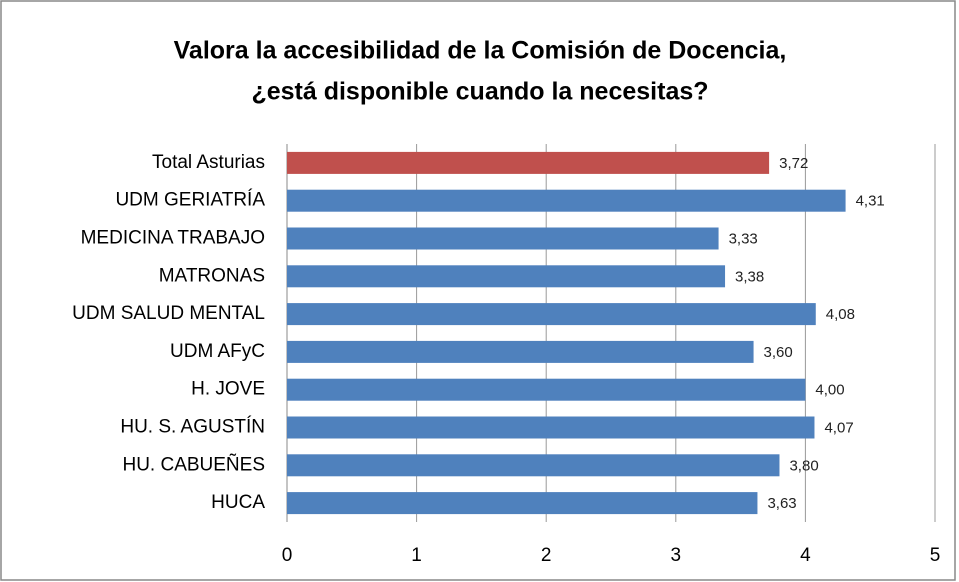 The width and height of the screenshot is (959, 582). What do you see at coordinates (238, 502) in the screenshot?
I see `category-label: HUCA` at bounding box center [238, 502].